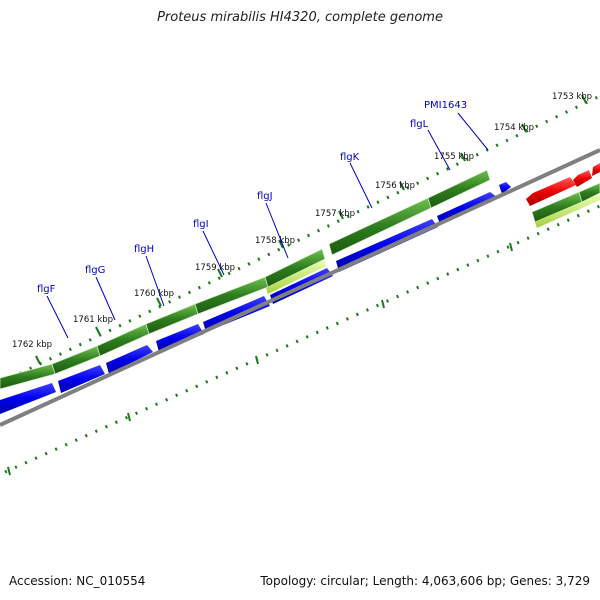  I want to click on accession-text: Accession: NC_010554, so click(77, 581).